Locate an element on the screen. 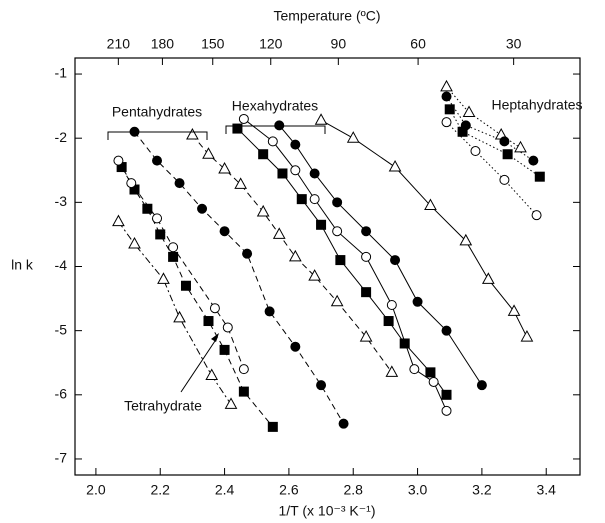  x2-tick-label: 150 is located at coordinates (213, 44).